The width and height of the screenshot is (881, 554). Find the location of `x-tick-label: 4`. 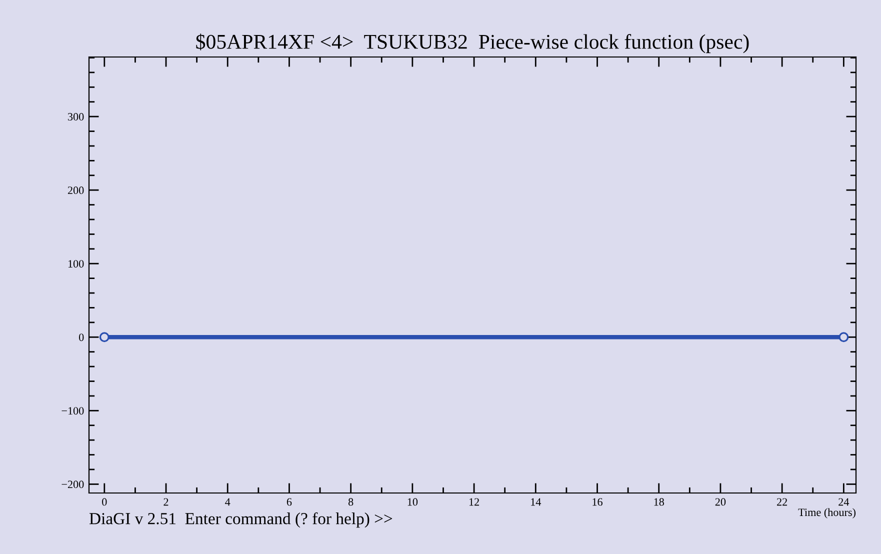

x-tick-label: 4 is located at coordinates (227, 502).